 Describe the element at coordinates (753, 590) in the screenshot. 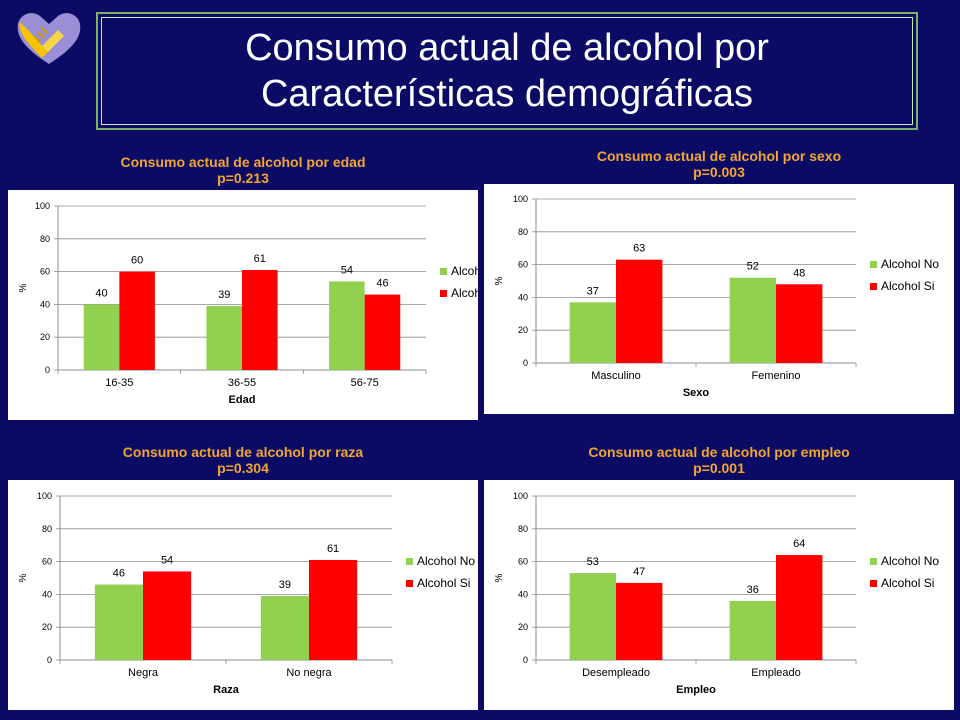

I see `data-label: 36` at that location.